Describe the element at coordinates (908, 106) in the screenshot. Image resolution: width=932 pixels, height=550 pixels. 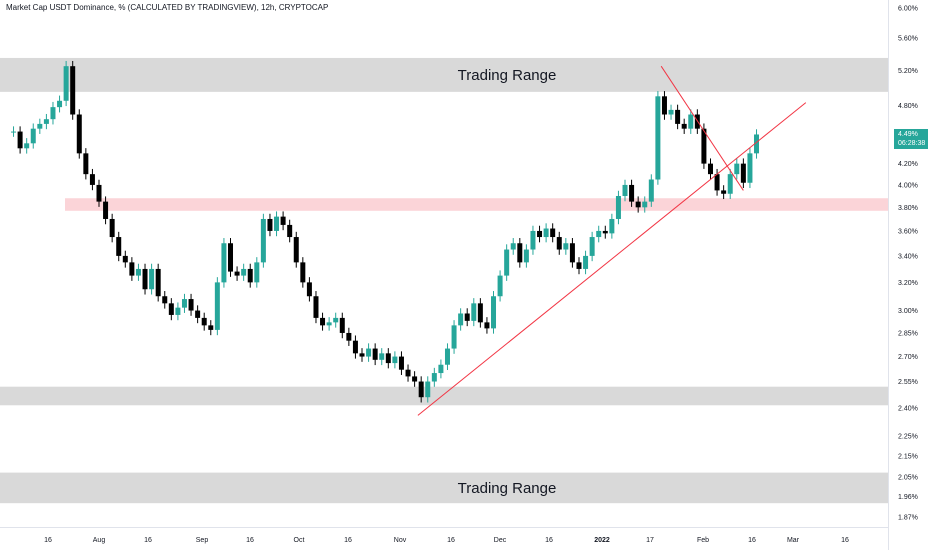
I see `y-tick-label: 4.80%` at that location.